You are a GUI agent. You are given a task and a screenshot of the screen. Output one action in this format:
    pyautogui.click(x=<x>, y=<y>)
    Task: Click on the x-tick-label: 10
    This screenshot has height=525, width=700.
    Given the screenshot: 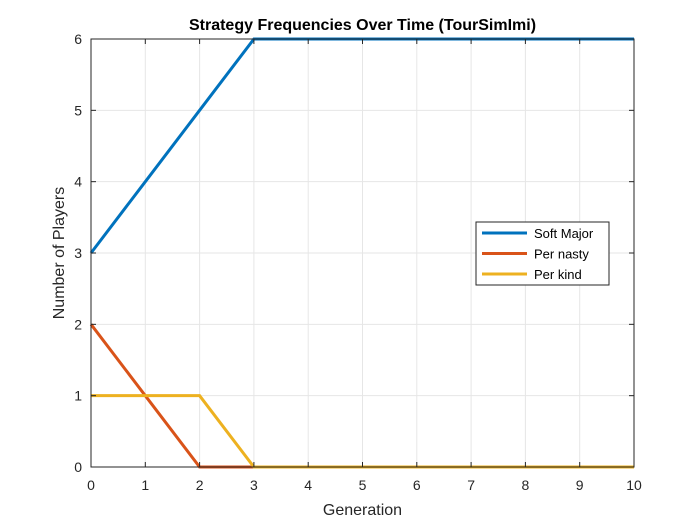 What is the action you would take?
    pyautogui.click(x=634, y=485)
    